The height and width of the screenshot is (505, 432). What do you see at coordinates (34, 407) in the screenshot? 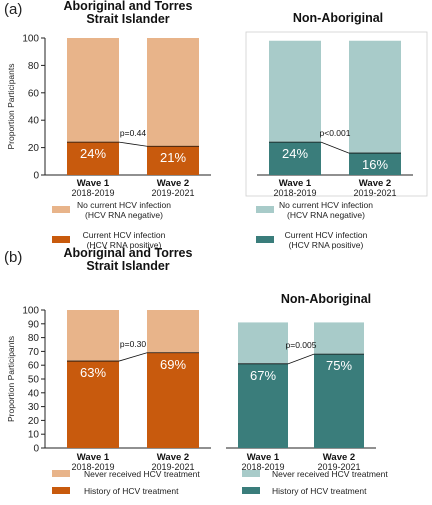
I see `y-tick-label: 30` at bounding box center [34, 407].